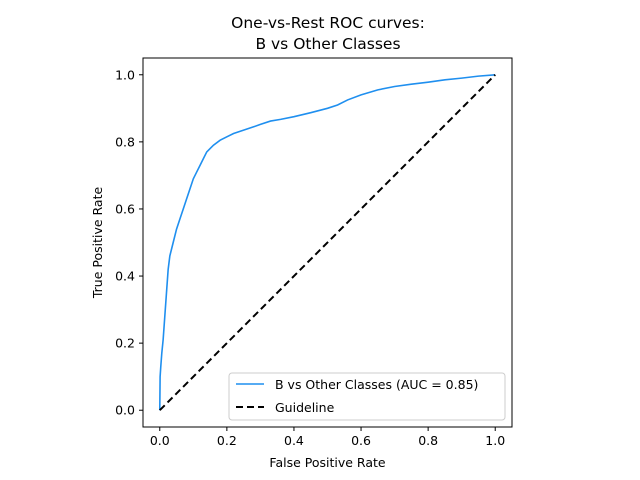 This screenshot has height=480, width=640. Describe the element at coordinates (428, 440) in the screenshot. I see `x-tick-label: 0.8` at that location.